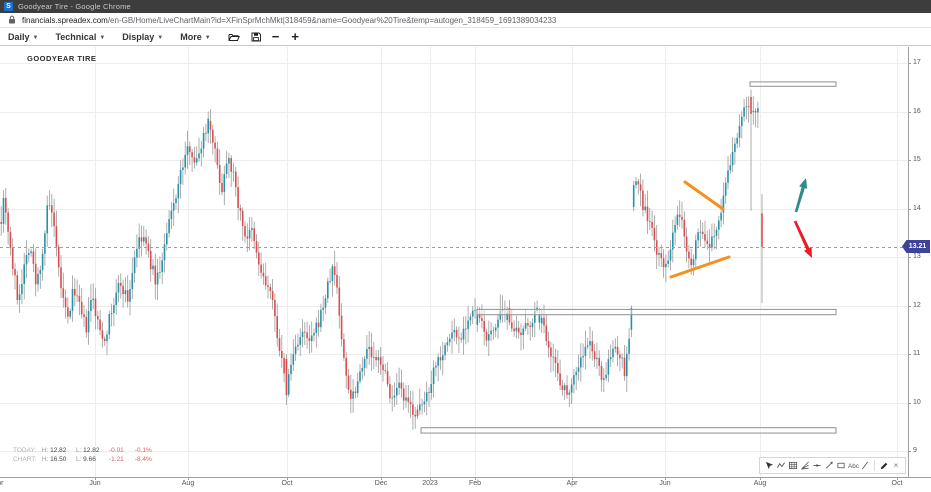  What do you see at coordinates (917, 256) in the screenshot?
I see `price-axis-label: 13` at bounding box center [917, 256].